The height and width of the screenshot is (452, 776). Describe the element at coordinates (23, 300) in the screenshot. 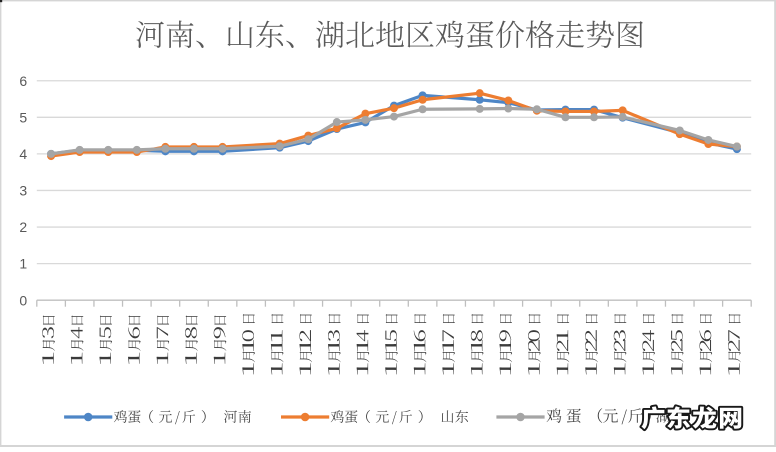

I see `svg-text: 0` at that location.